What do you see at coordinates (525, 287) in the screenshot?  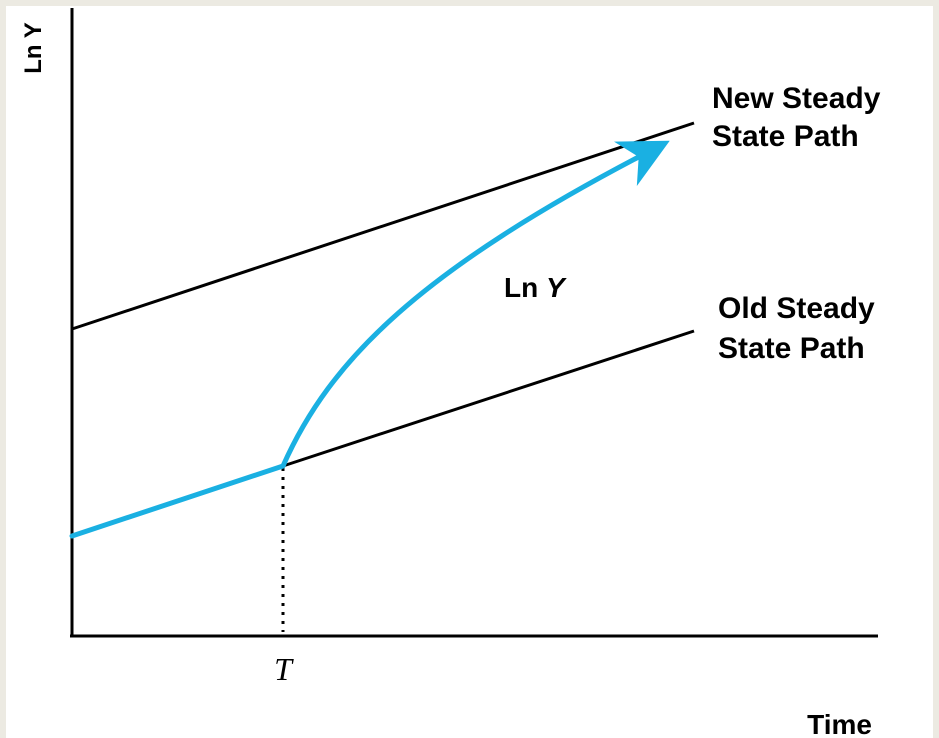 I see `ln-y-curve-label-prefix: Ln` at bounding box center [525, 287].